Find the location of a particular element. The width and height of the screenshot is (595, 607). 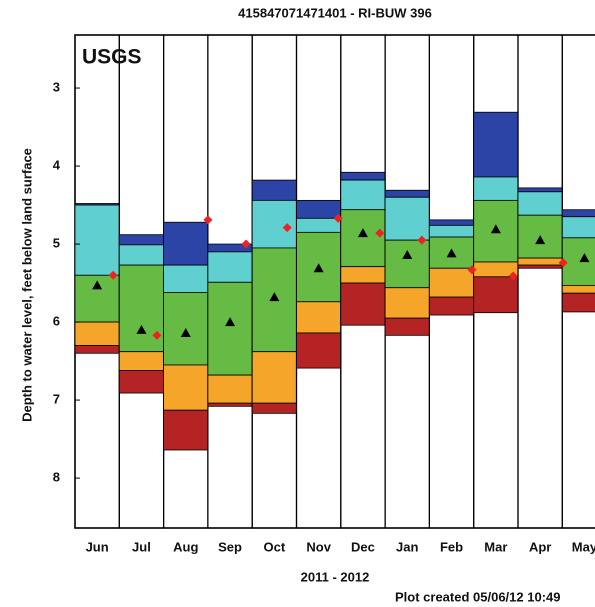

x-tick-label: Nov is located at coordinates (318, 546).